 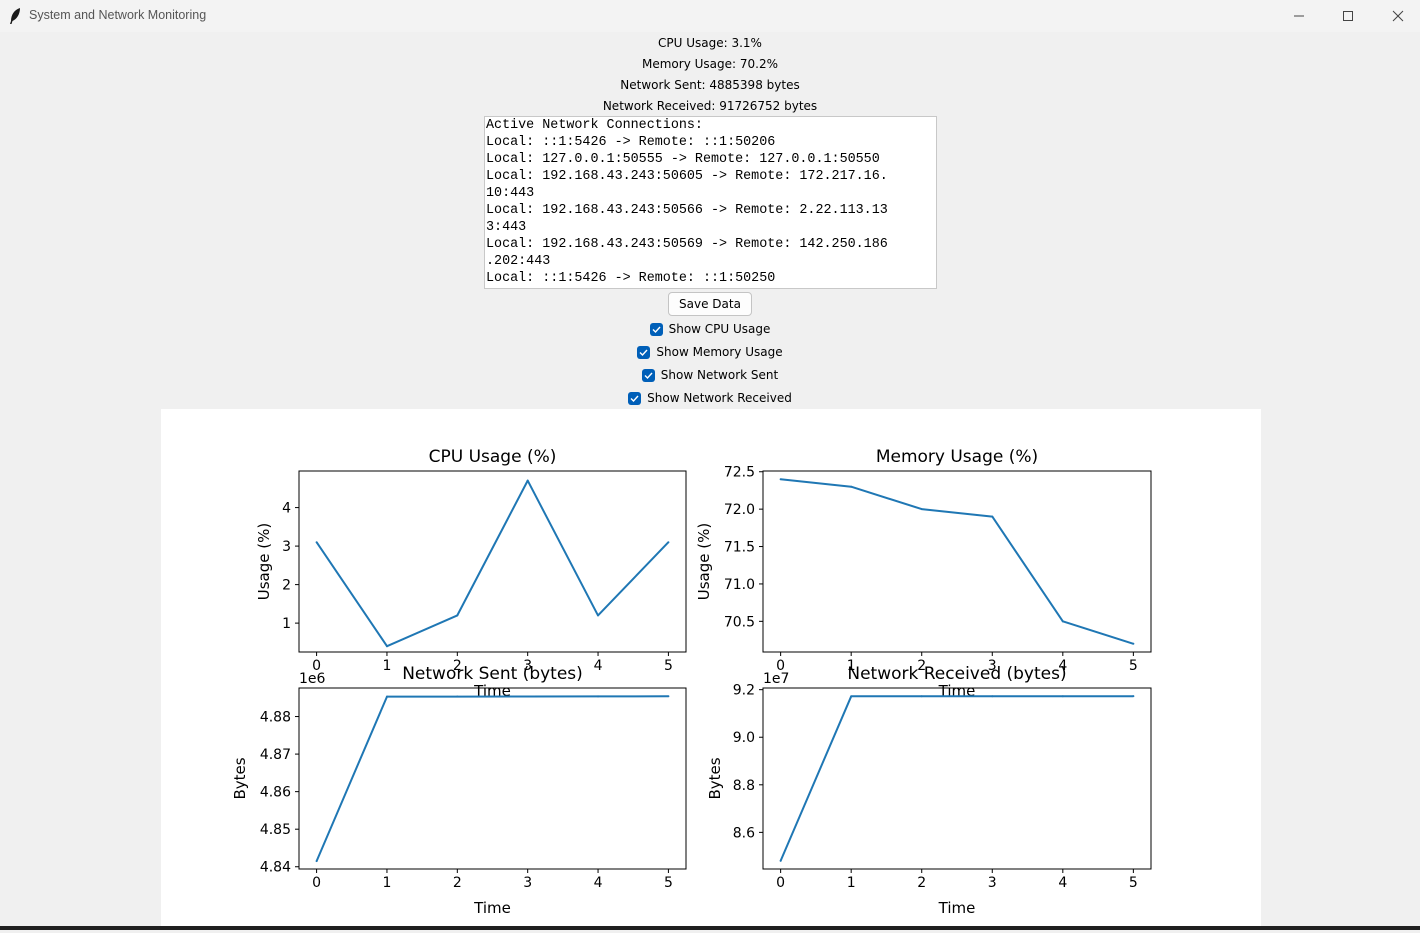 I want to click on window-title: System and Network Monitoring, so click(x=118, y=15).